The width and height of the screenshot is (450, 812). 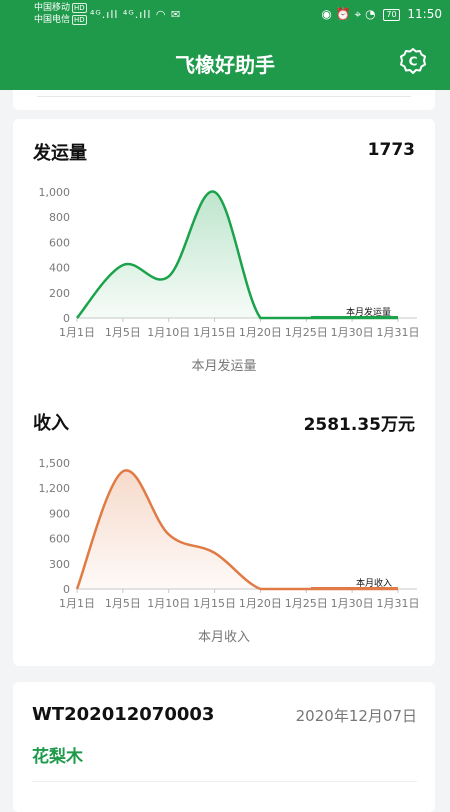 I want to click on income-y-tick-label: 600, so click(x=59, y=539).